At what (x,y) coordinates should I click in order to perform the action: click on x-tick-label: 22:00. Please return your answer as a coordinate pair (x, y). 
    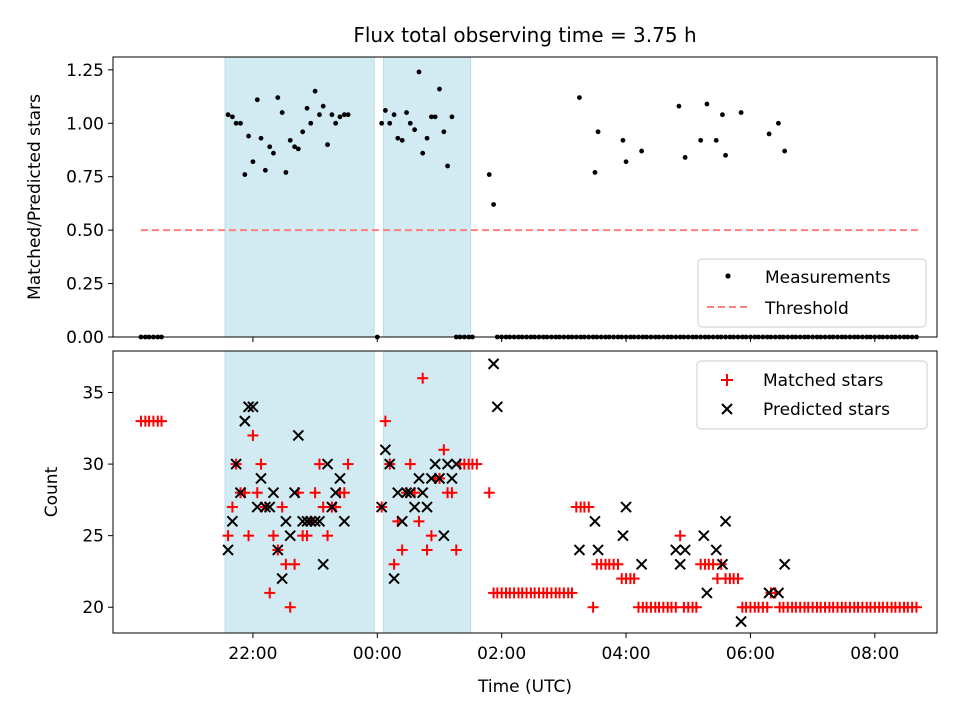
    Looking at the image, I should click on (252, 654).